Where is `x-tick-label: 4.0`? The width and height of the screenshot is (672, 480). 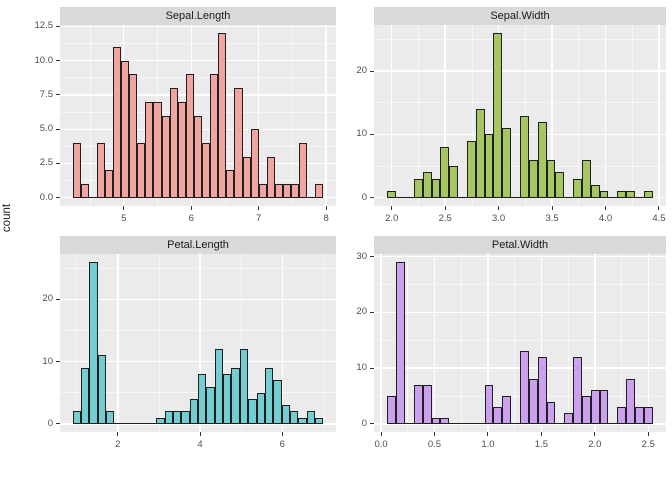 x-tick-label: 4.0 is located at coordinates (605, 218).